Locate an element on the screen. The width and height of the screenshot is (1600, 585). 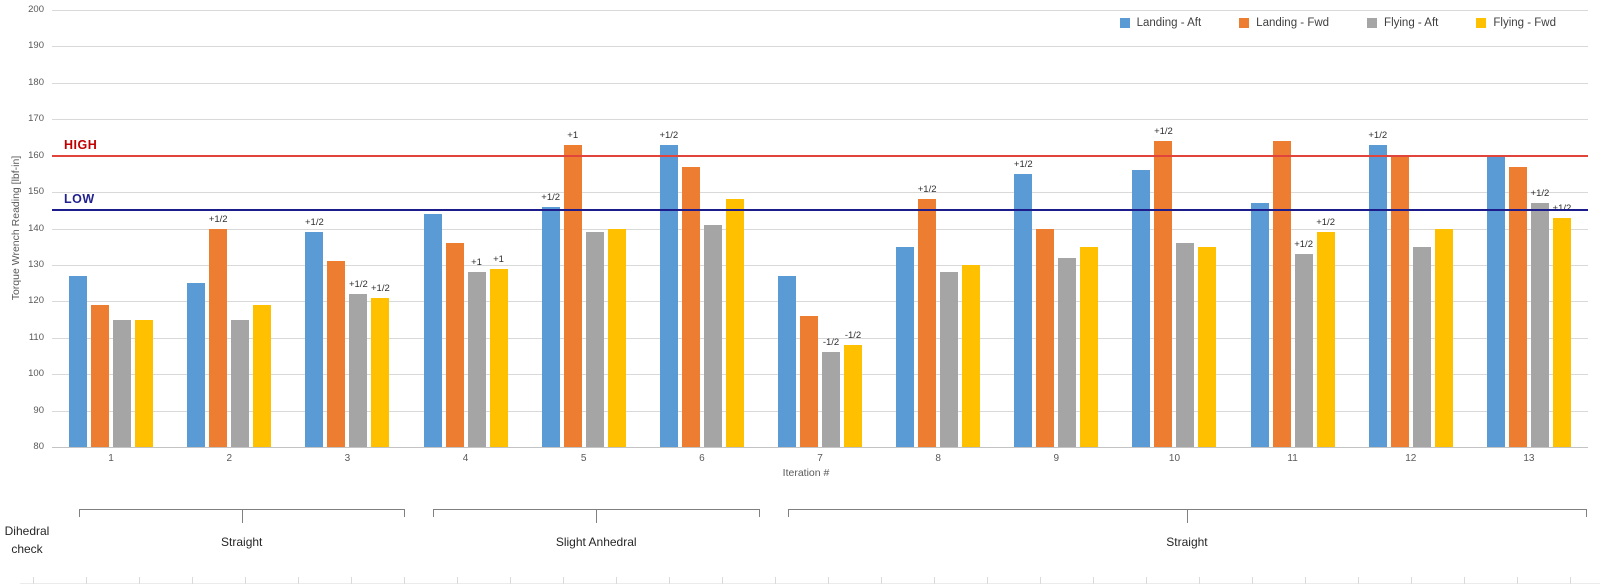
y-tick-label: 140 is located at coordinates (36, 228).